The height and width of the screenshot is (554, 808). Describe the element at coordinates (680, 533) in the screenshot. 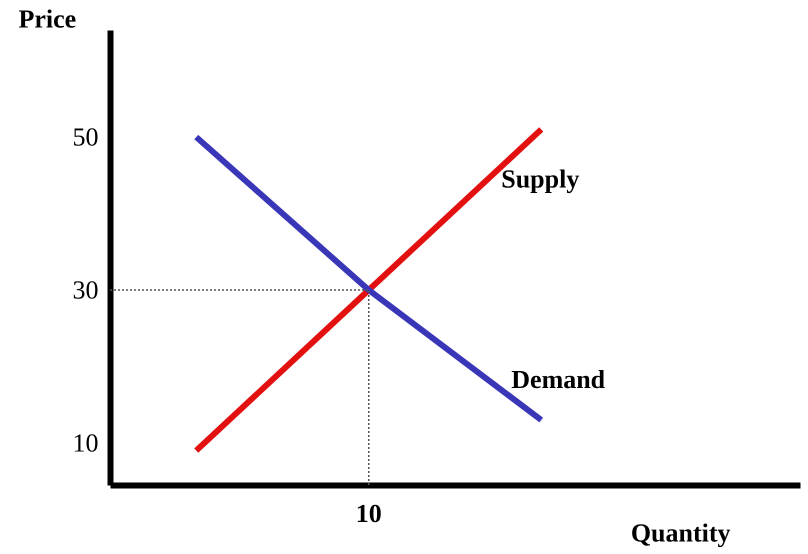

I see `x-axis-title: Quantity` at that location.